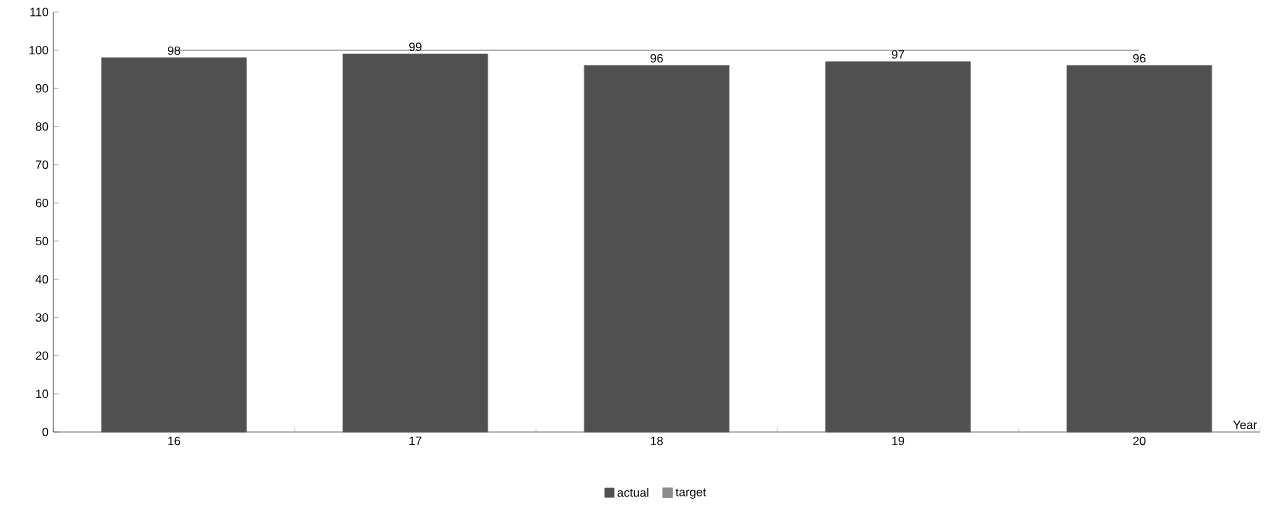 This screenshot has width=1287, height=512. I want to click on x-tick-label: 19, so click(898, 441).